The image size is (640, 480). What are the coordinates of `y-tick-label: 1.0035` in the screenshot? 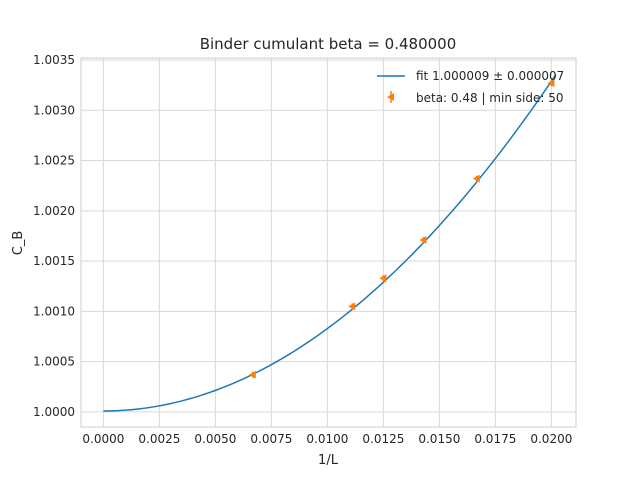 It's located at (54, 60).